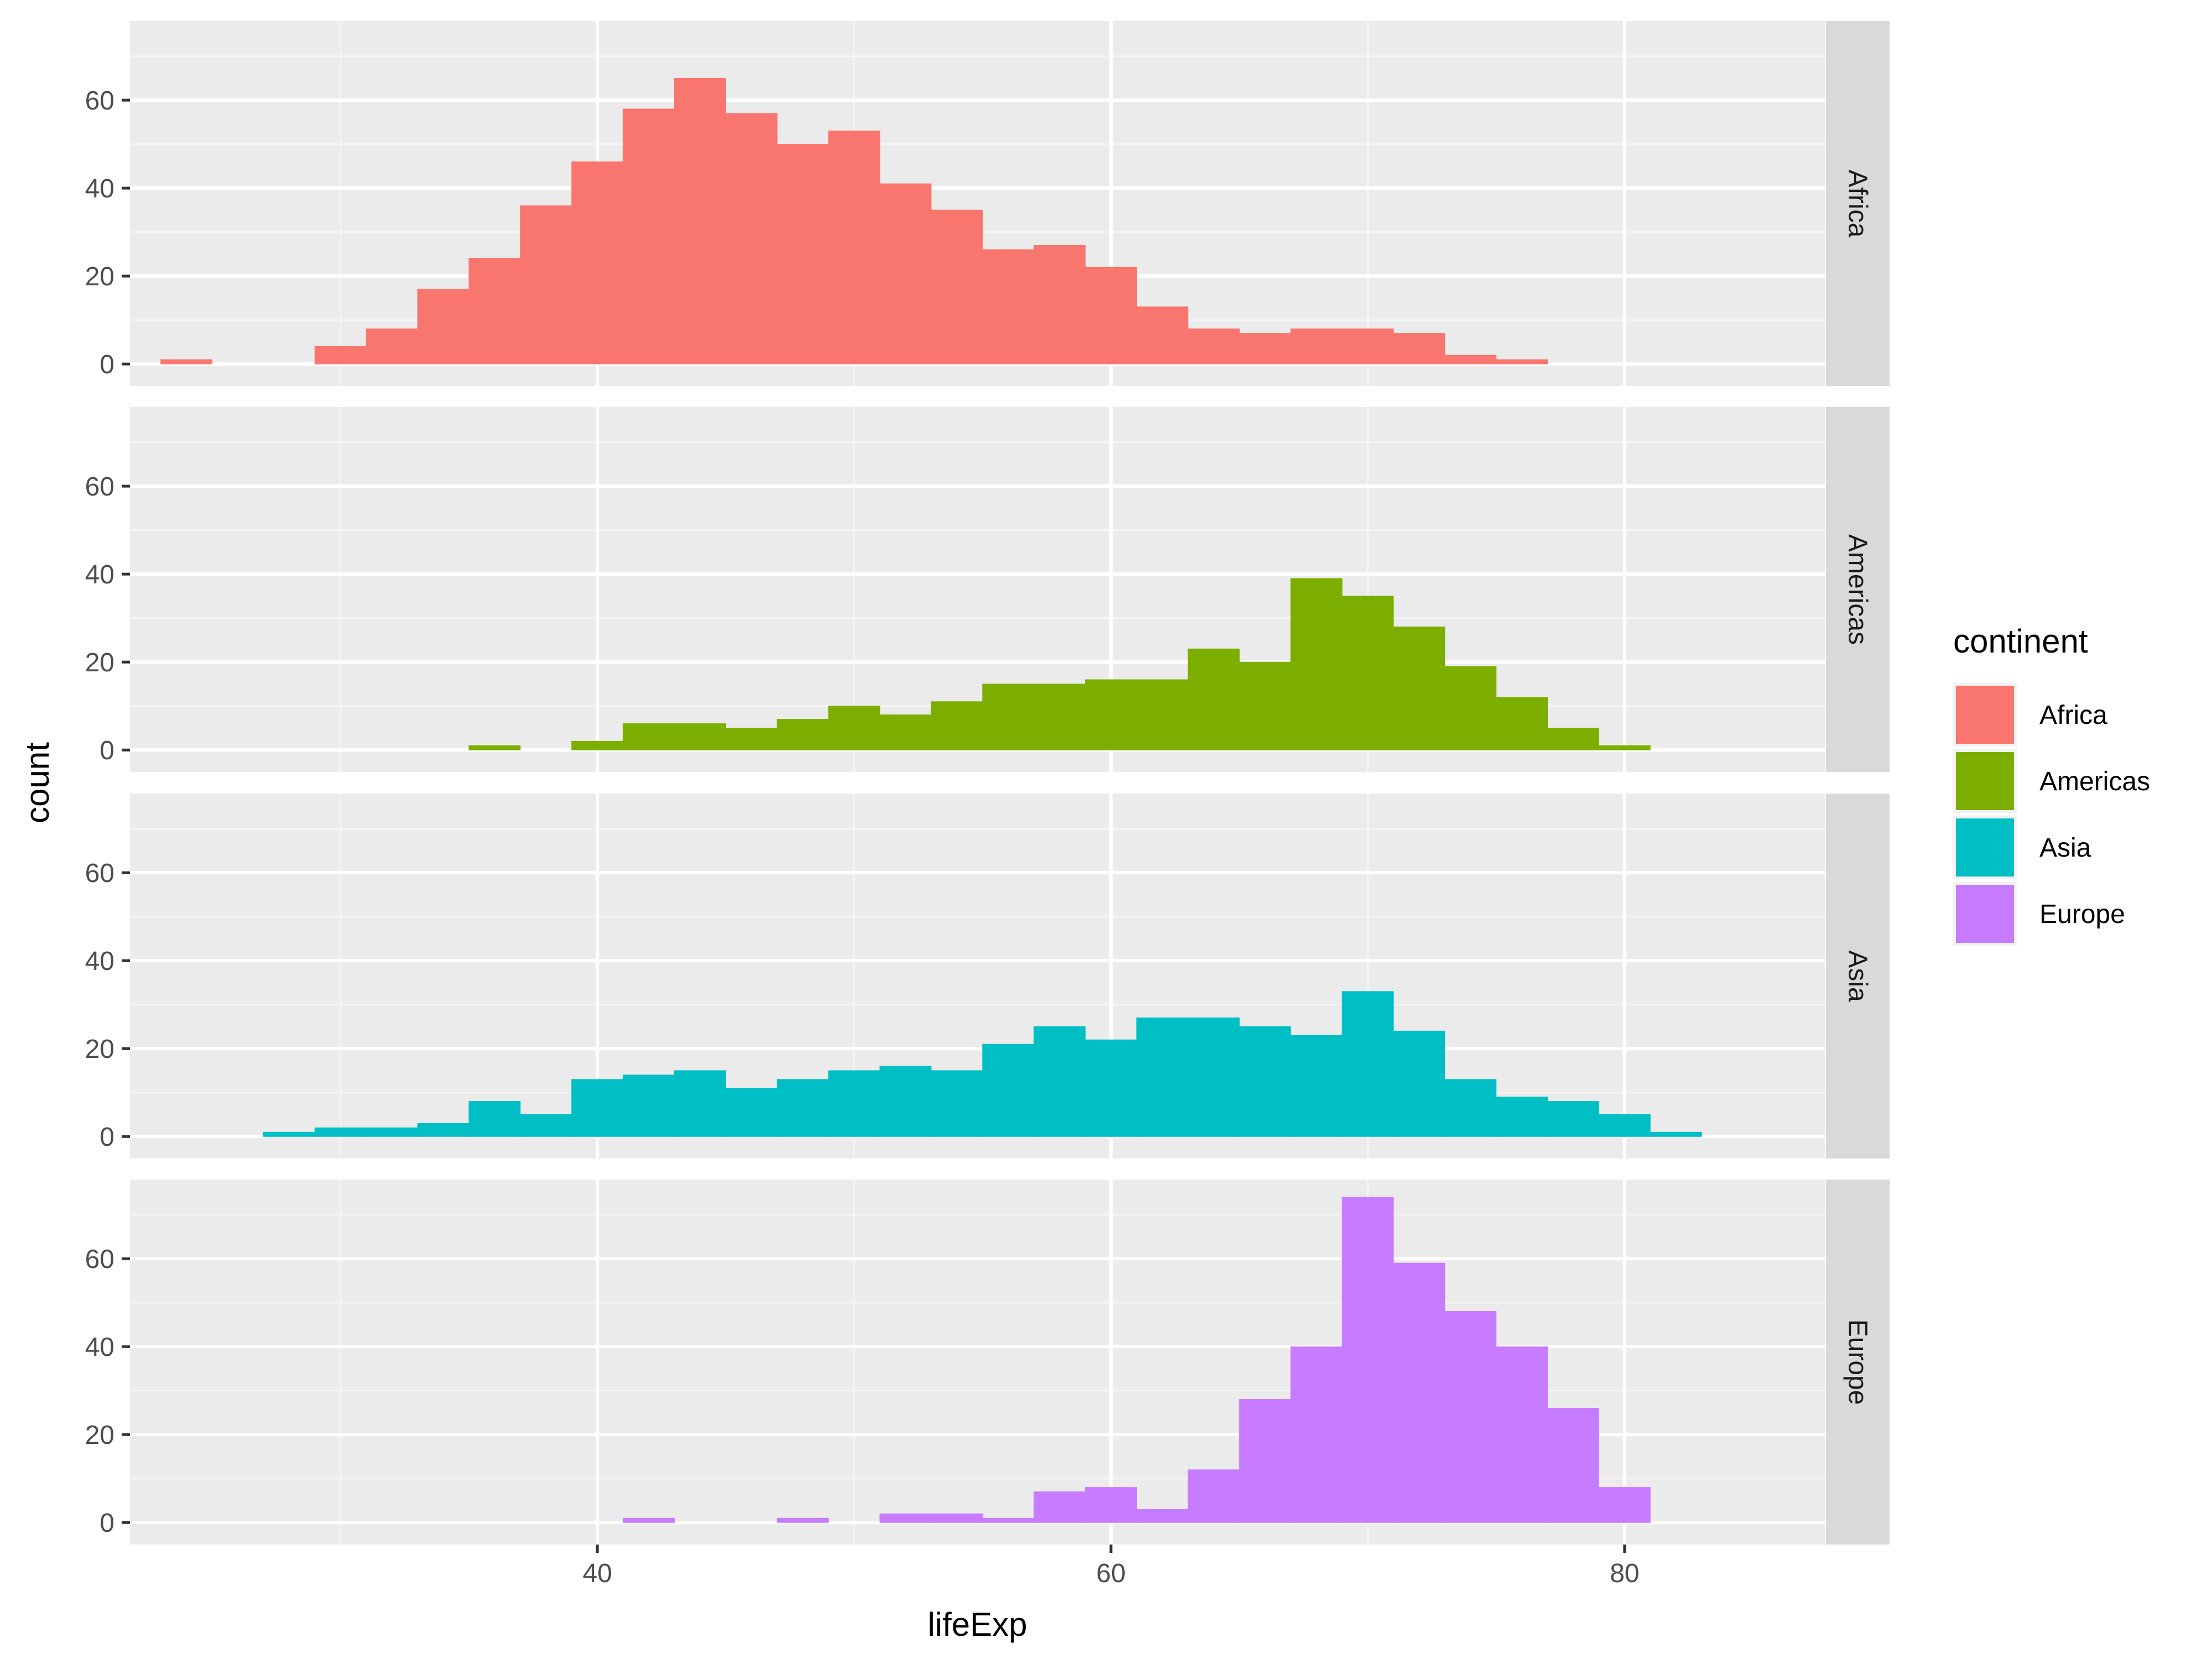 This screenshot has height=1659, width=2212. I want to click on legend: continent Africa Americas Asia Europe, so click(2051, 785).